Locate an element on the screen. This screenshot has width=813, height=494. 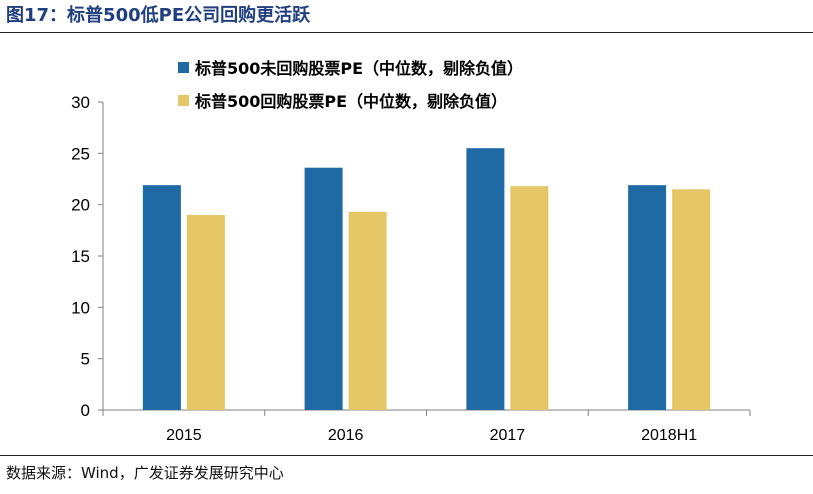
x-tick-label: 2018H1 is located at coordinates (669, 435).